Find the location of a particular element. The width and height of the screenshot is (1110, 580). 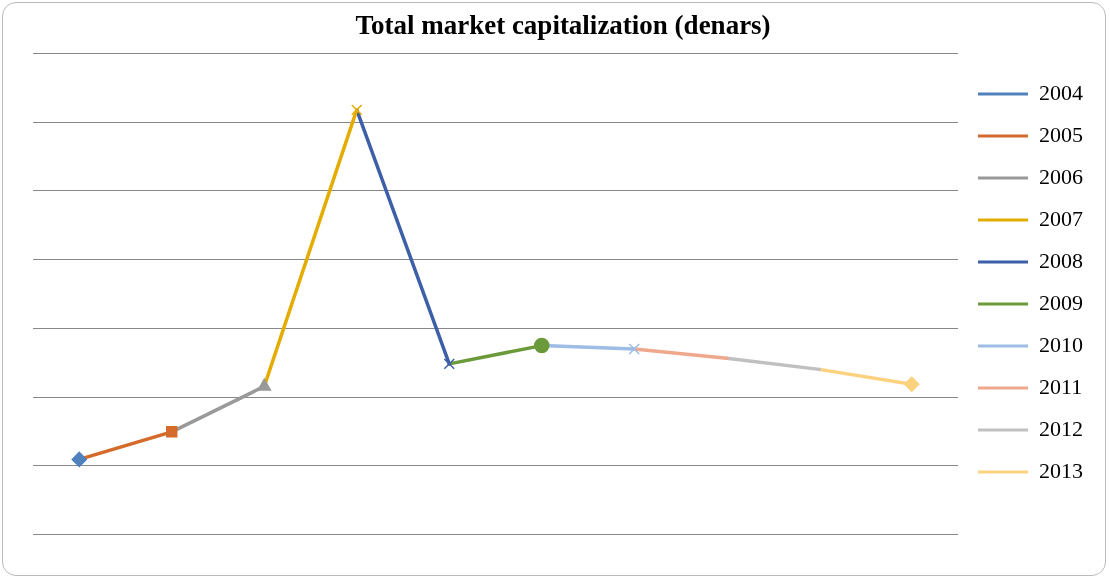

legend-label: 2005 is located at coordinates (1061, 134).